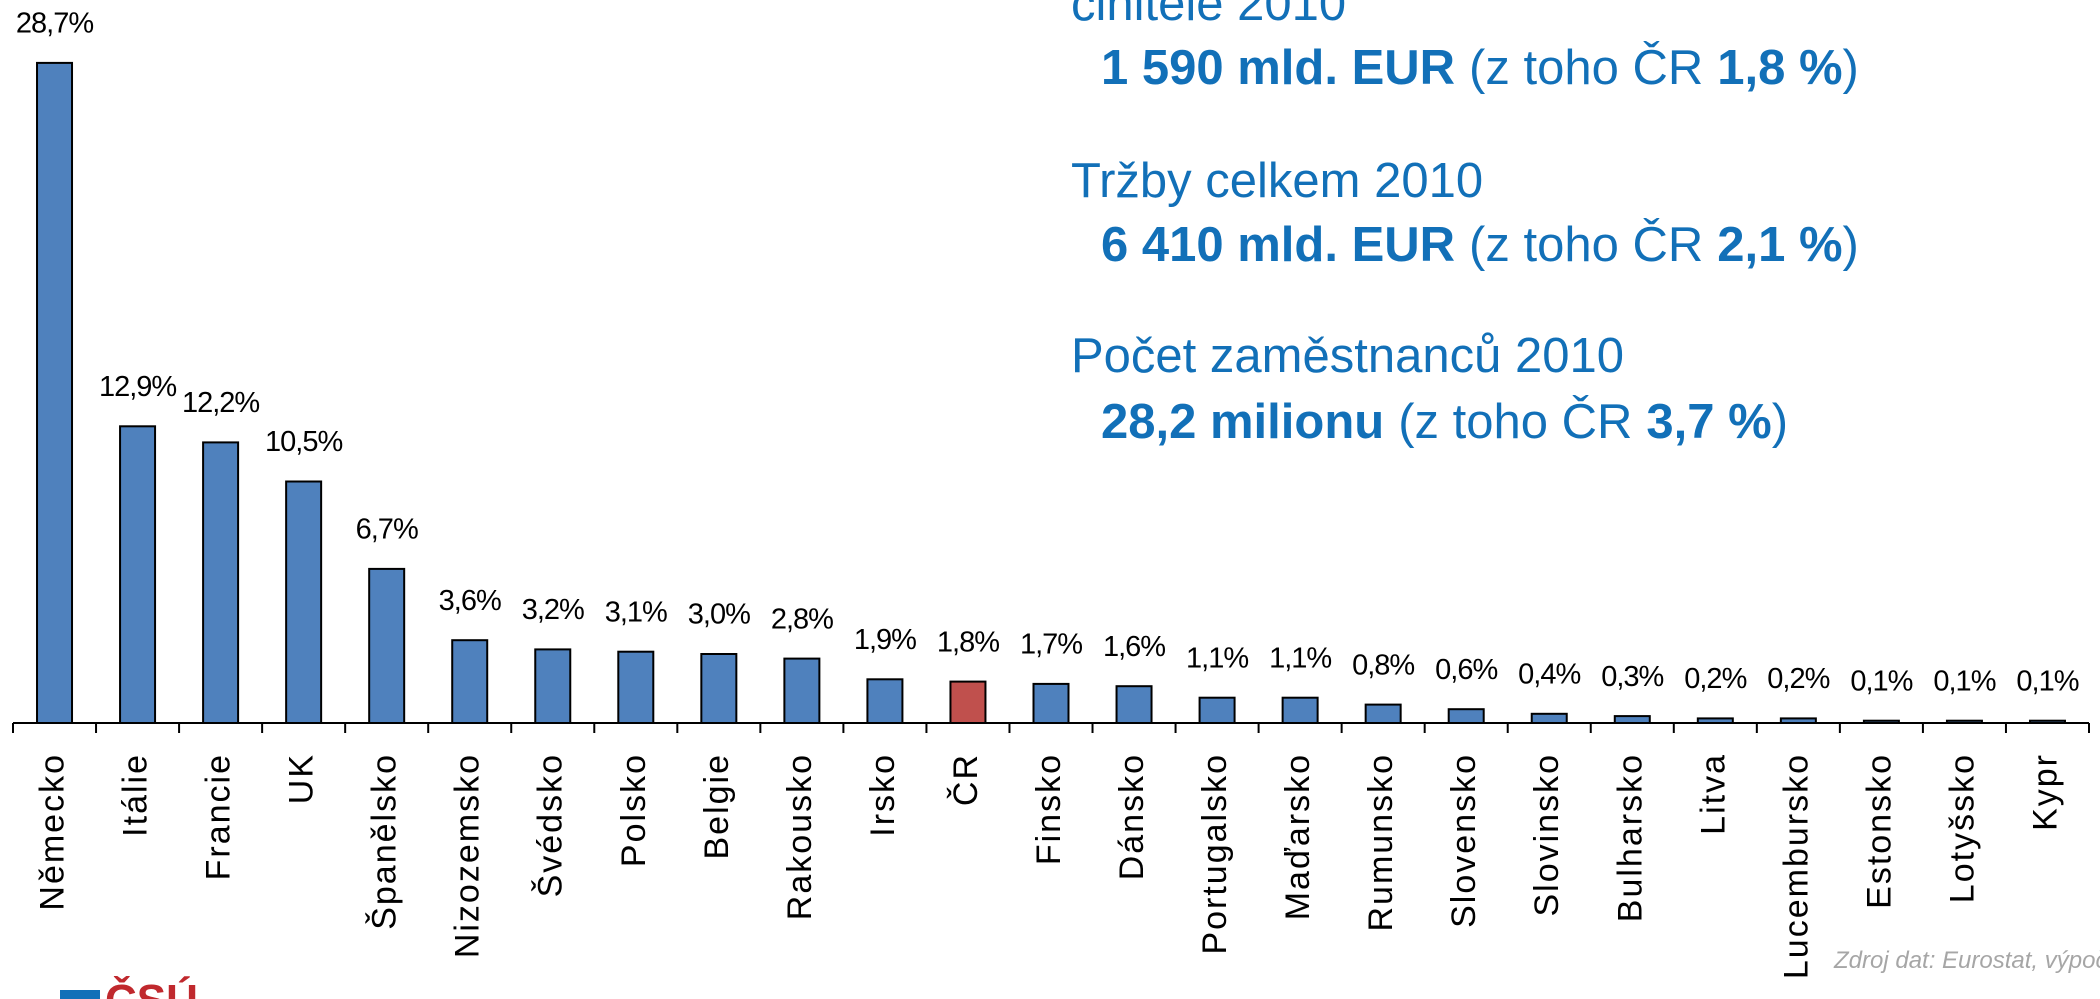 This screenshot has height=999, width=2100. I want to click on data-label: 3,1%, so click(636, 612).